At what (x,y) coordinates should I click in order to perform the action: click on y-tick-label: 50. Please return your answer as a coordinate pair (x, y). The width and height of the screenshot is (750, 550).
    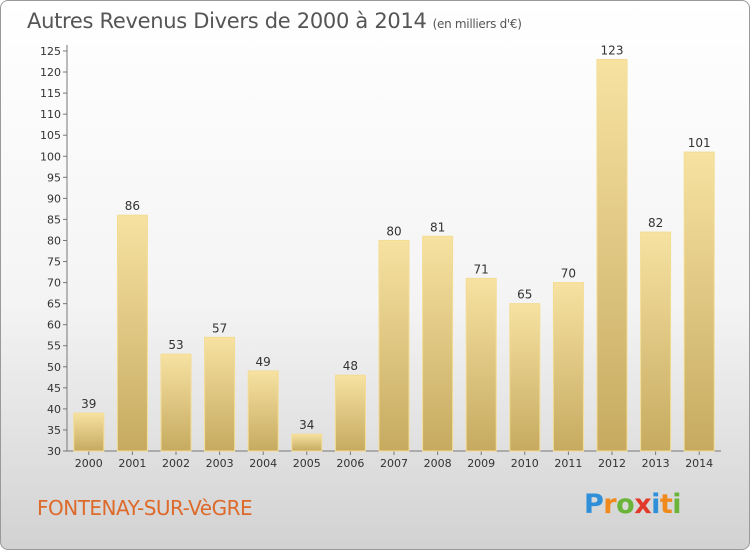
    Looking at the image, I should click on (54, 367).